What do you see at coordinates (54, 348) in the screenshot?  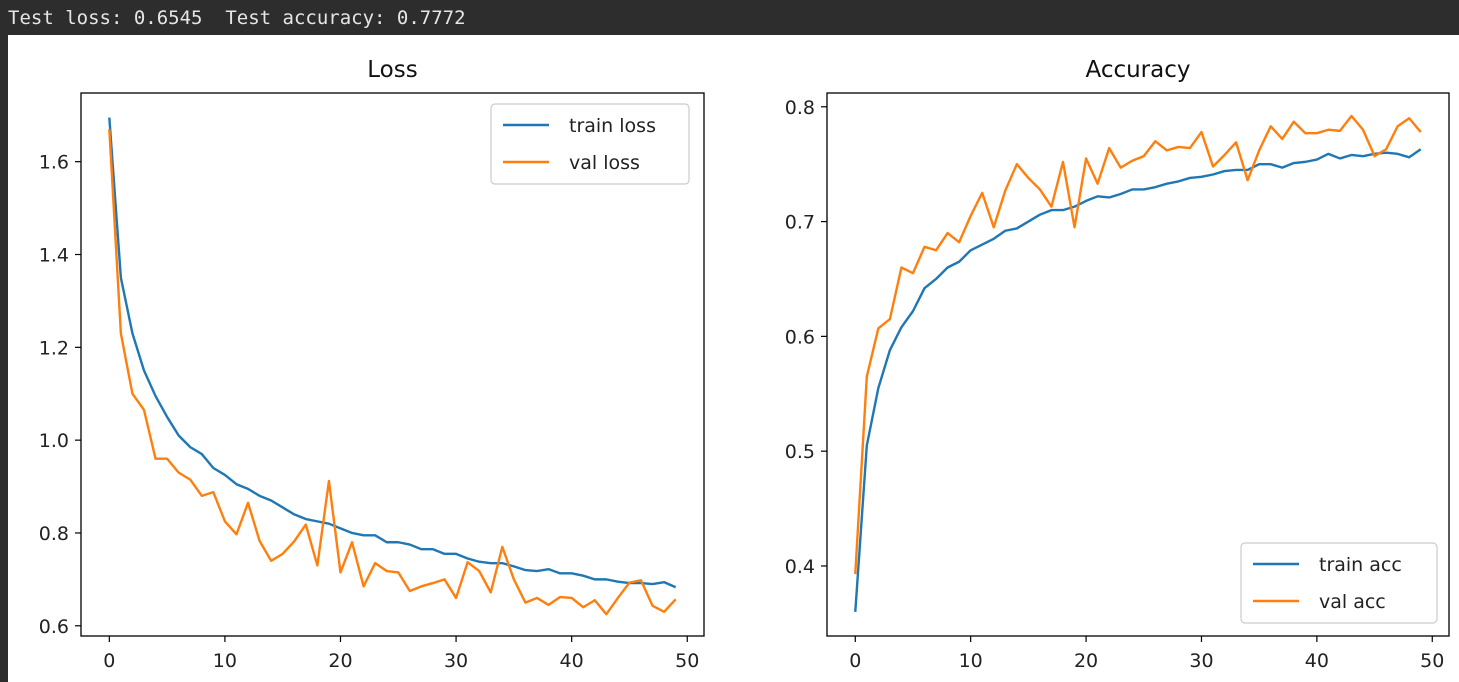 I see `y-tick-label: 1.2` at bounding box center [54, 348].